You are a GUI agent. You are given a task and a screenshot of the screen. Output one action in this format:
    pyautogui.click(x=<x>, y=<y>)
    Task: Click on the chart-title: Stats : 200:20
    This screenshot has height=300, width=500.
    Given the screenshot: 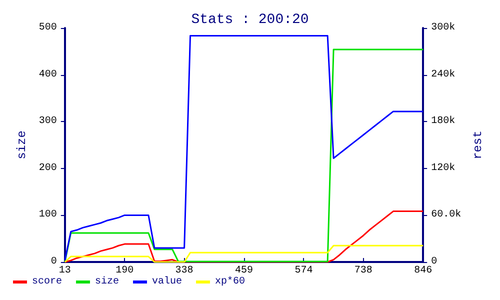 What is the action you would take?
    pyautogui.click(x=250, y=20)
    